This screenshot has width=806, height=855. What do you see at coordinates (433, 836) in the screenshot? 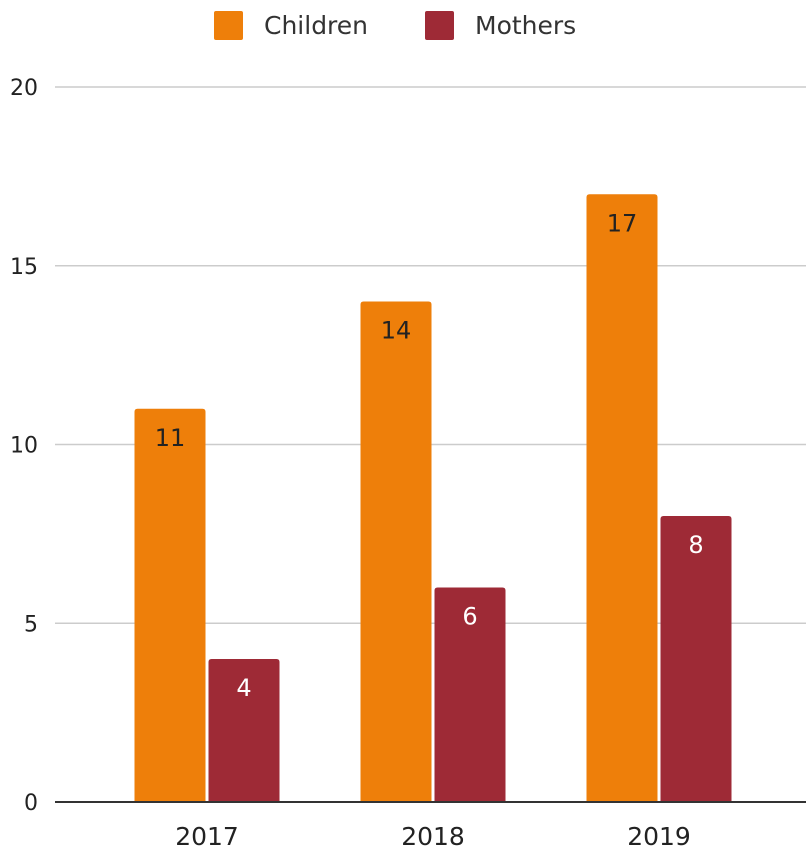
I see `x-tick-label: 2018` at bounding box center [433, 836].